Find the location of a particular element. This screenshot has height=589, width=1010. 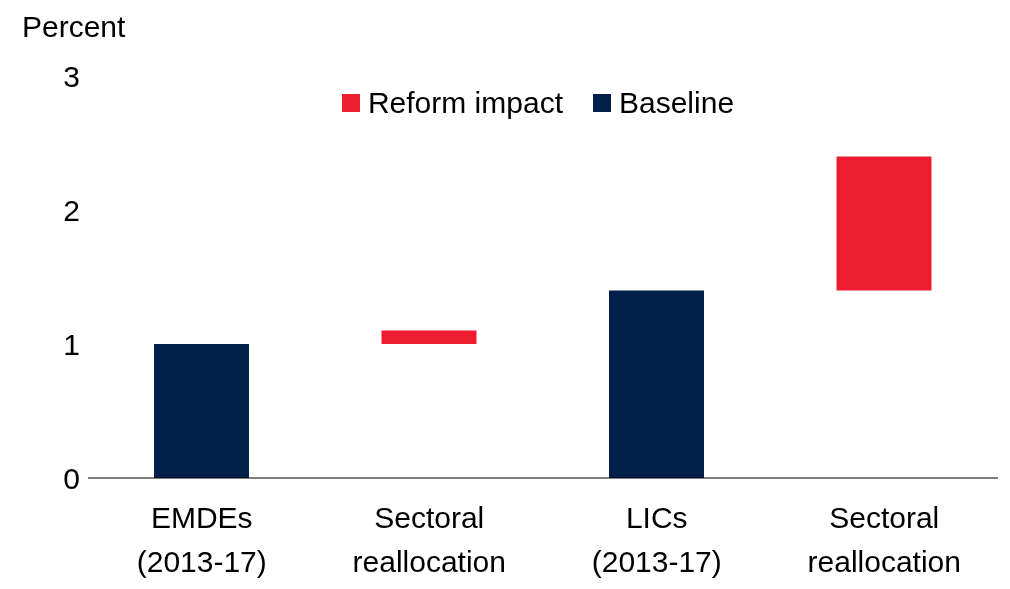

y-tick-label: 1 is located at coordinates (71, 344).